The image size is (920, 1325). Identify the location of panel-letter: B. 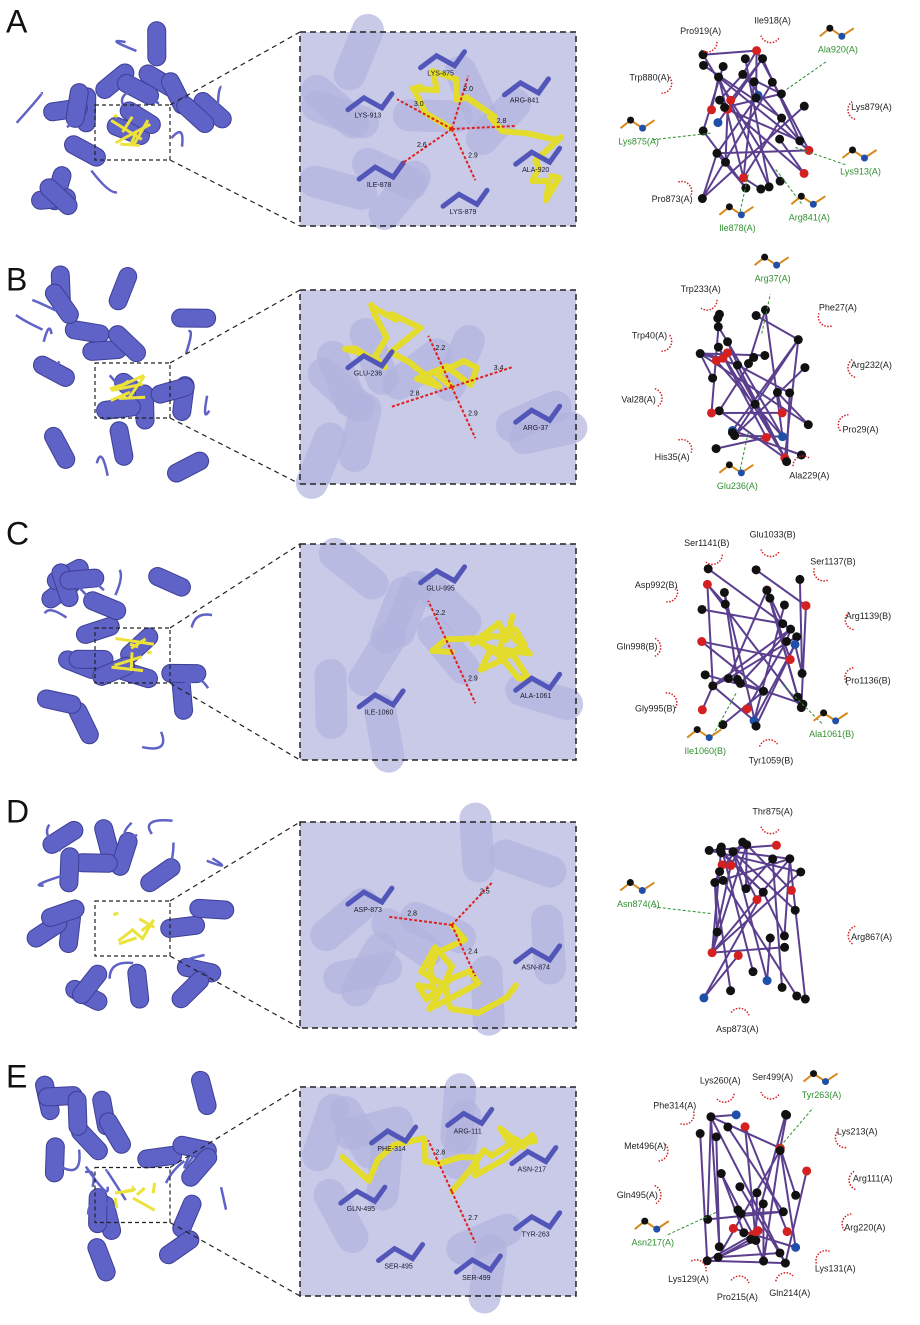
(16, 279).